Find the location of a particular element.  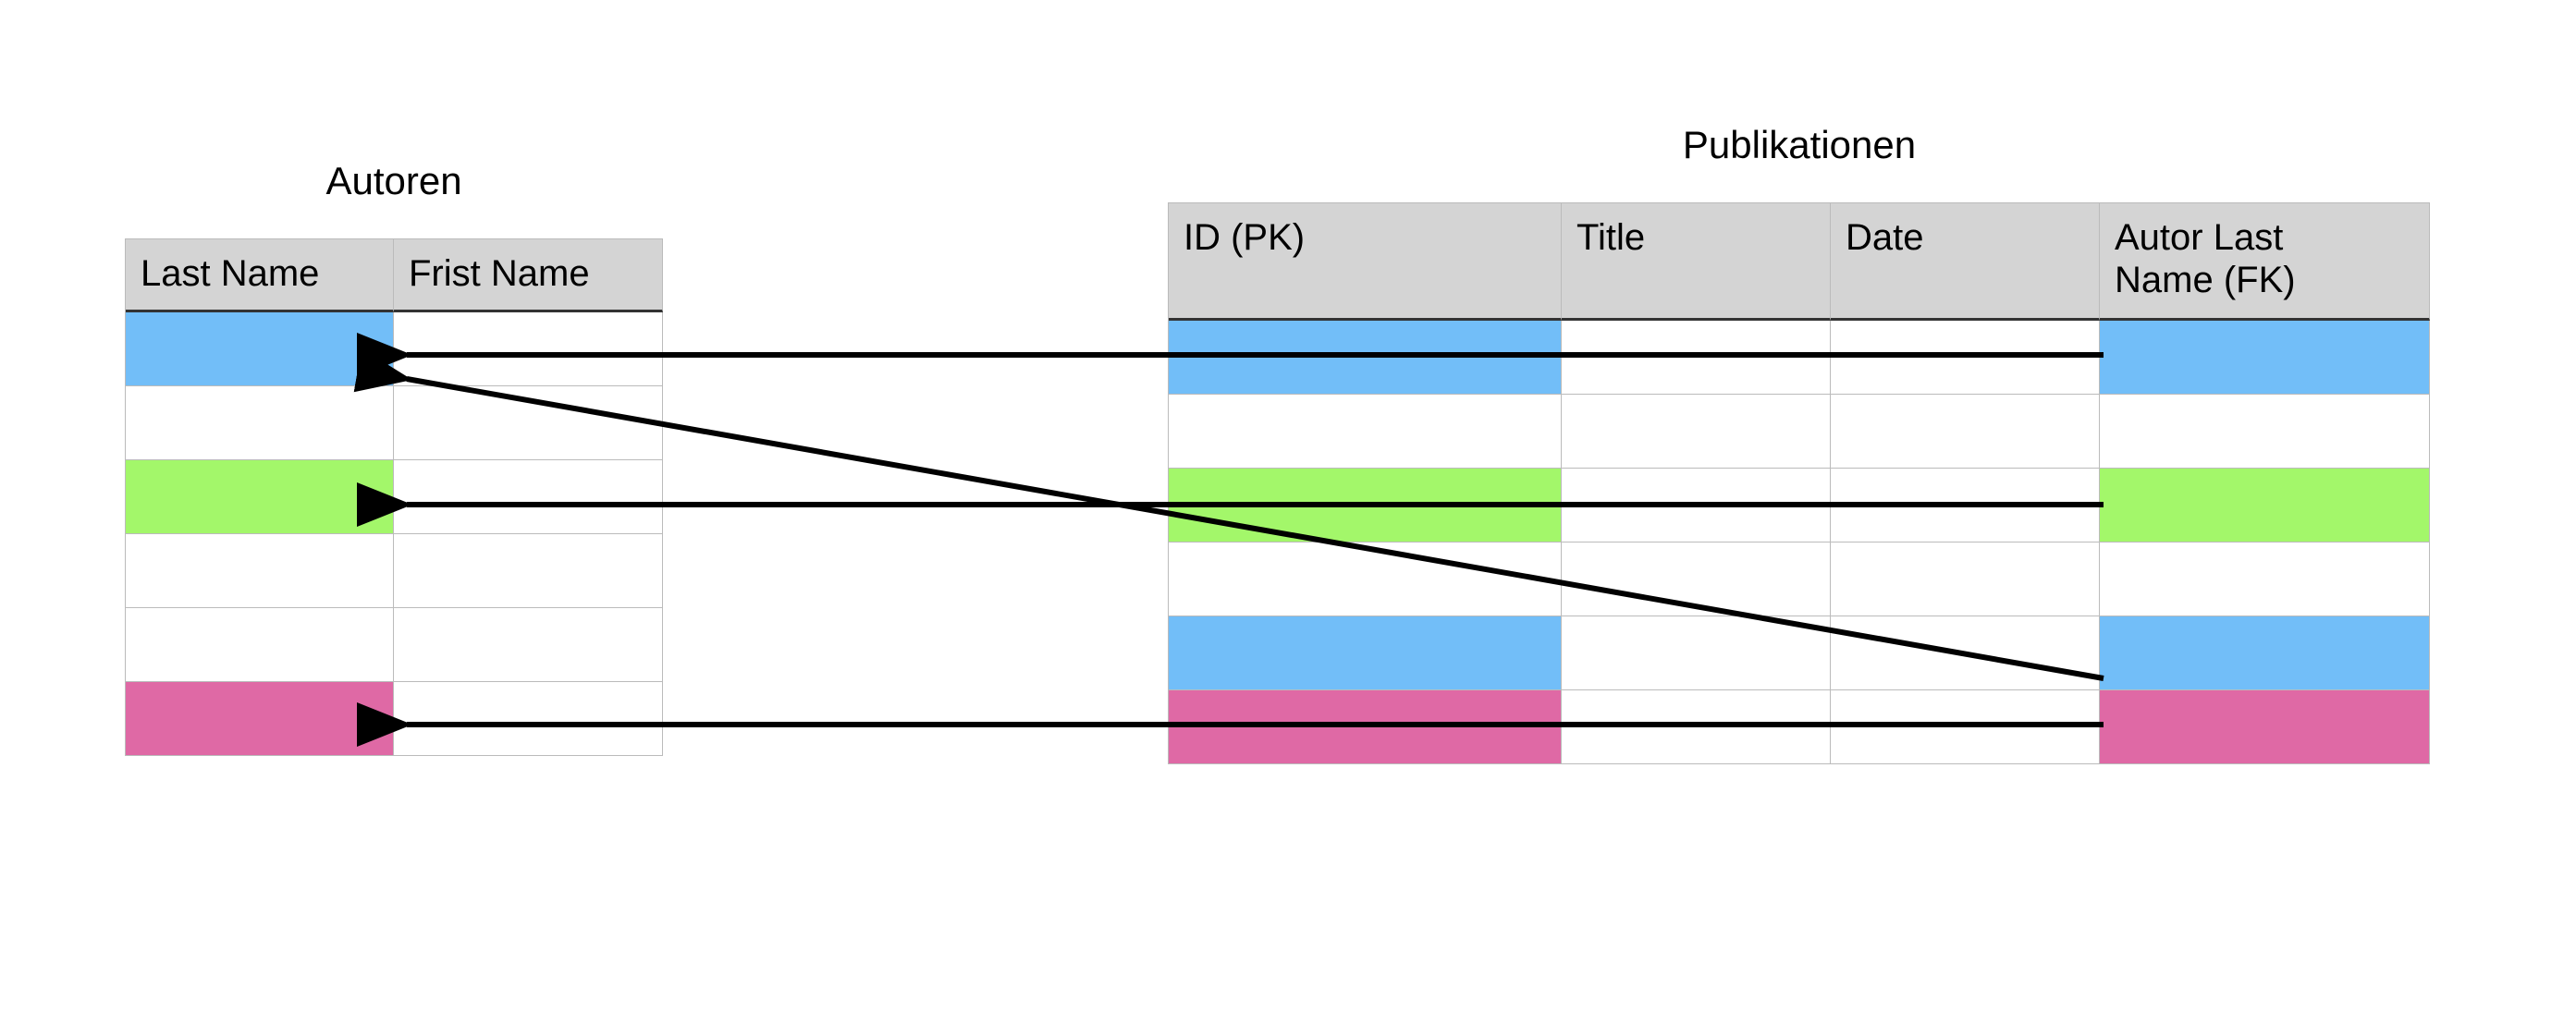

column-header: Frist Name is located at coordinates (528, 275).